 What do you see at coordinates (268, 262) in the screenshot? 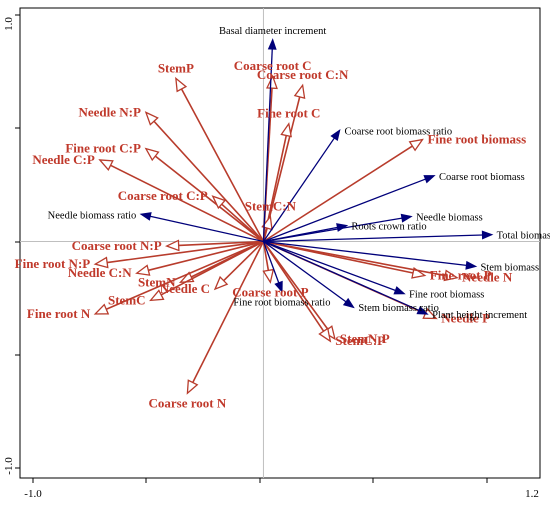
I see `arrow-coarse-root-p` at bounding box center [268, 262].